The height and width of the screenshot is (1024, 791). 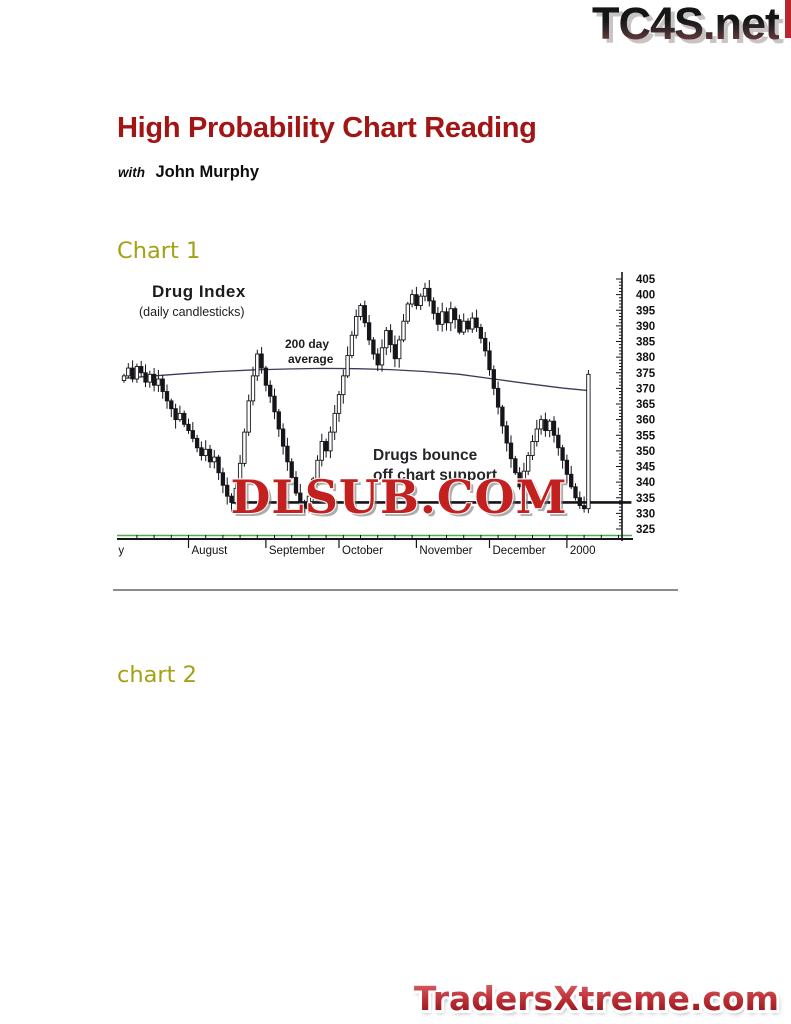 I want to click on svg-text: 200 day, so click(x=307, y=344).